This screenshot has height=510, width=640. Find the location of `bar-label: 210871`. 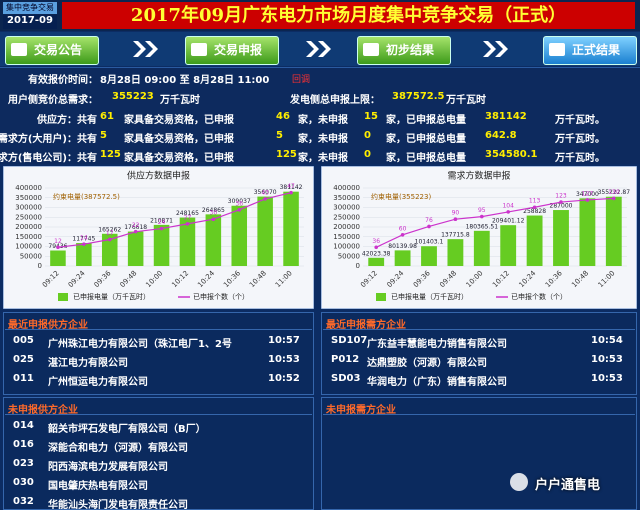

bar-label: 210871 is located at coordinates (161, 220).